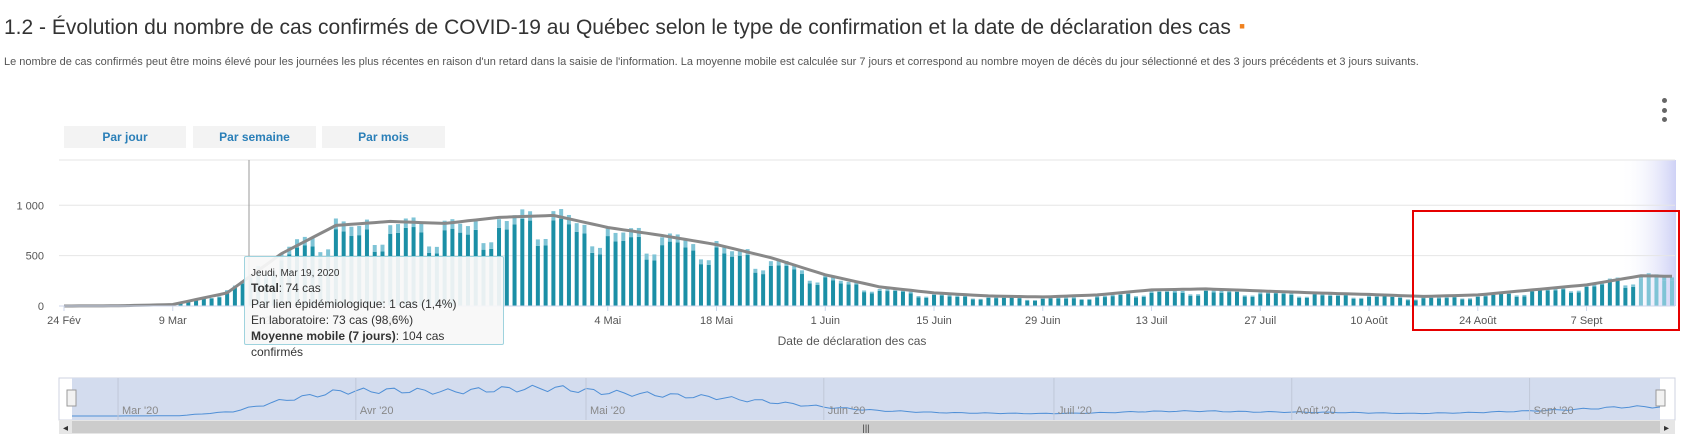 The width and height of the screenshot is (1689, 446). I want to click on scrollbar-thumb, so click(866, 427).